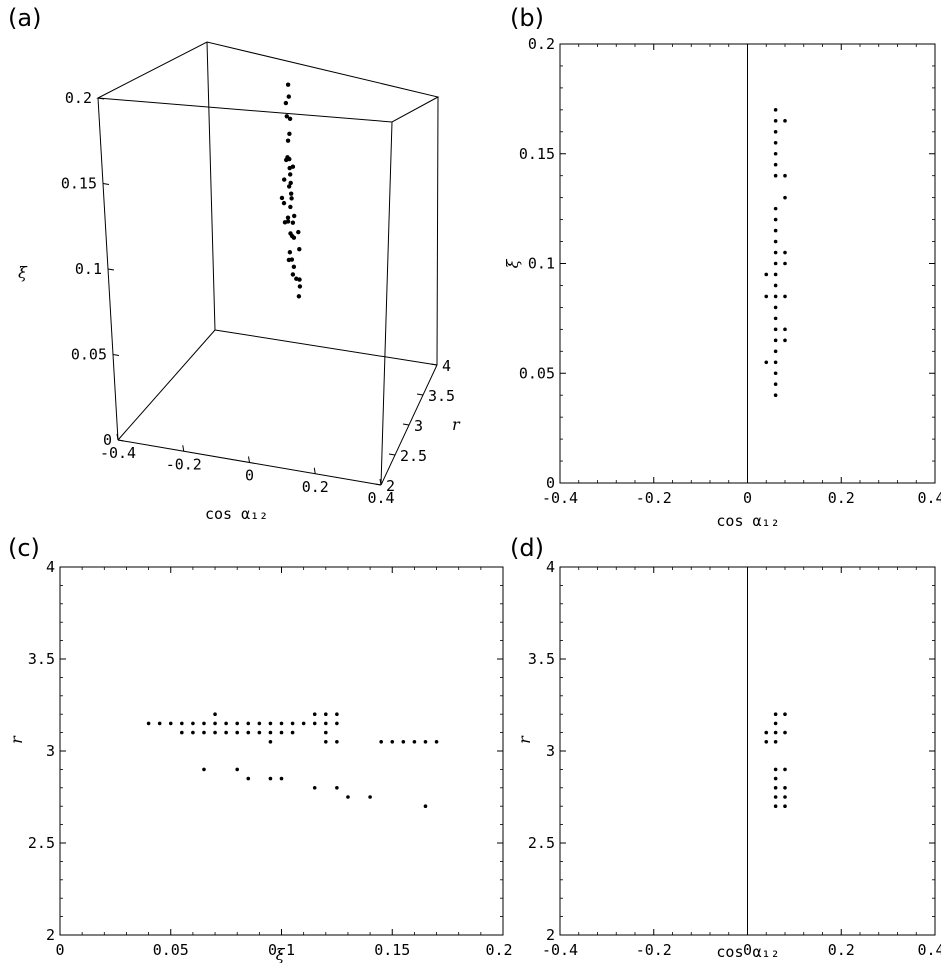 The height and width of the screenshot is (963, 941). What do you see at coordinates (41, 843) in the screenshot?
I see `panel-c-ytick-label: 2.5` at bounding box center [41, 843].